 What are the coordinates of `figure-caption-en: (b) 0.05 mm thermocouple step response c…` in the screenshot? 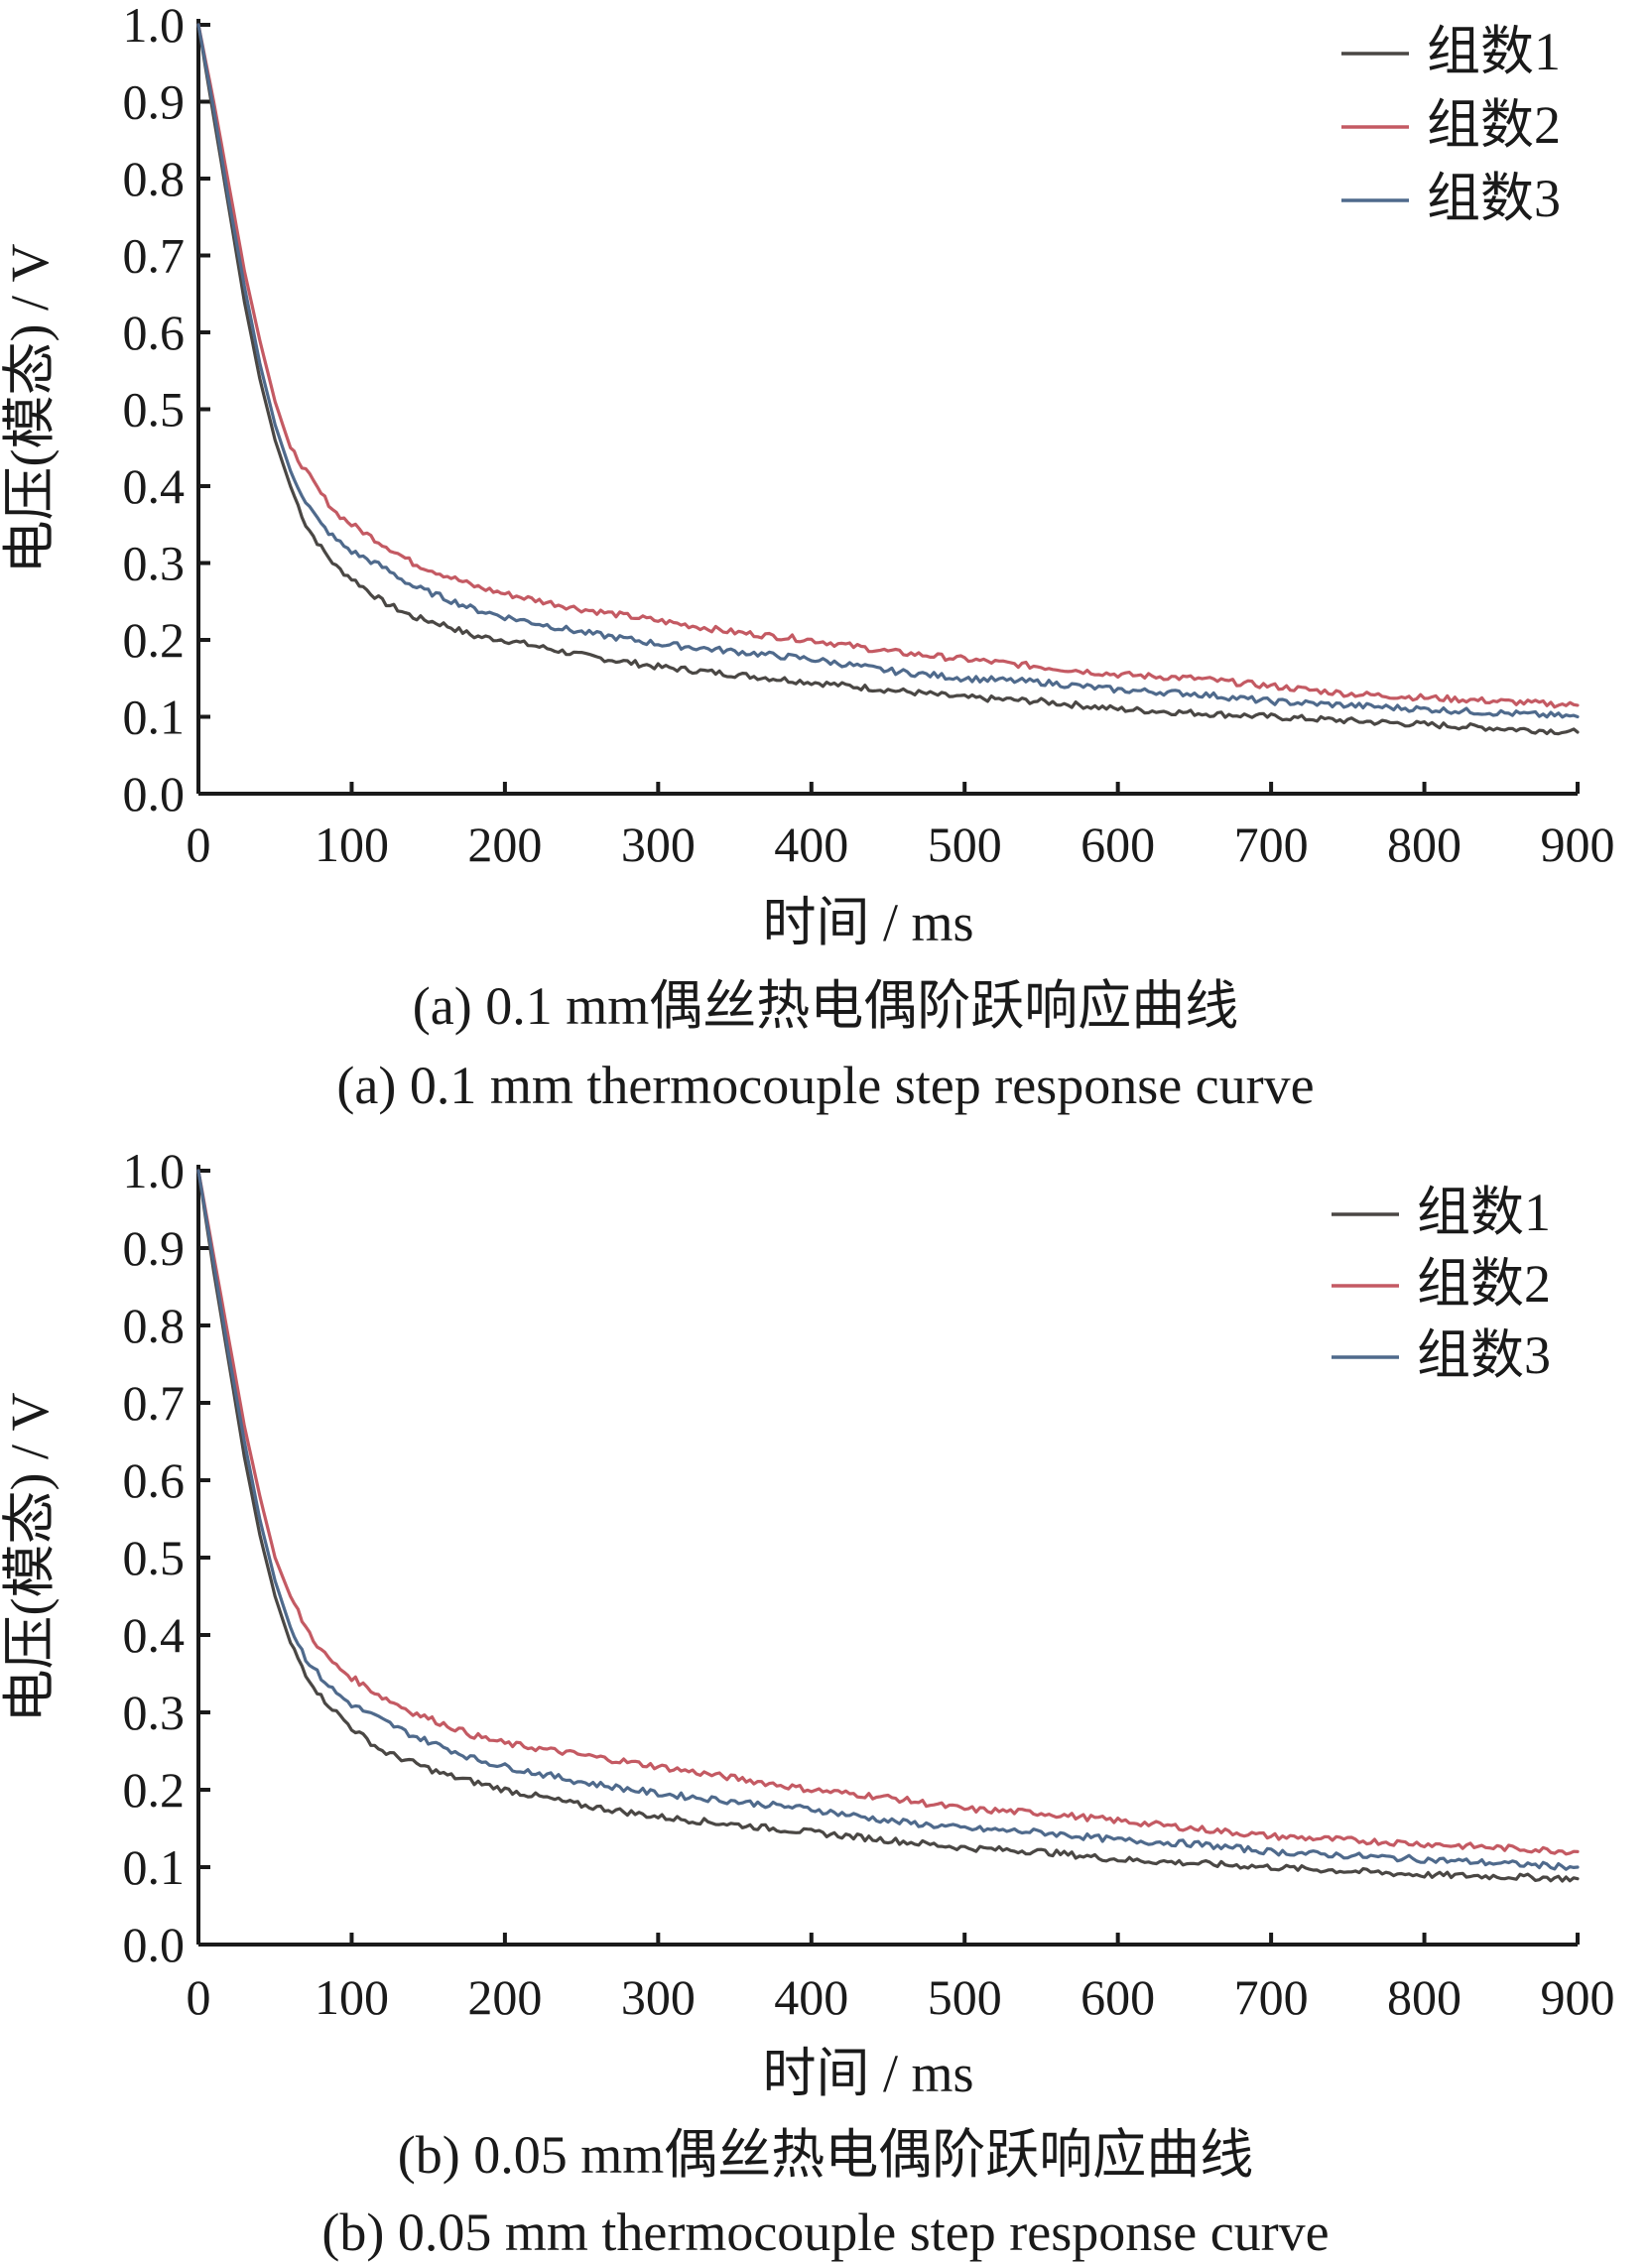 It's located at (825, 2232).